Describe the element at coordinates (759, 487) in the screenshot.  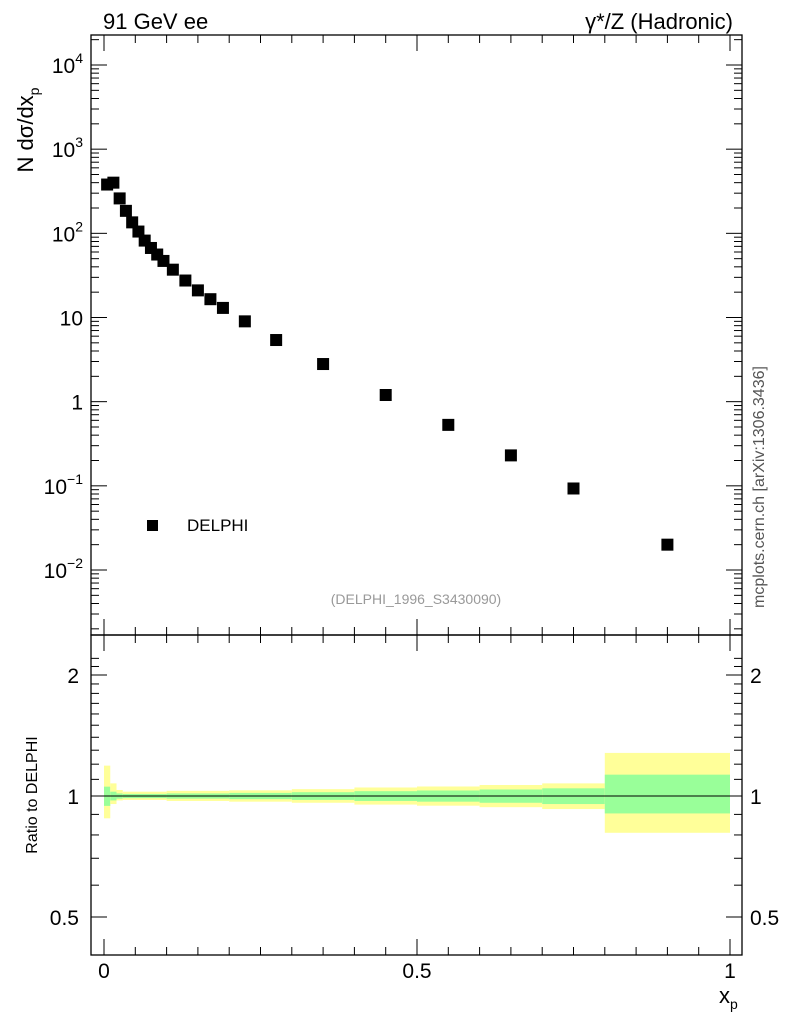
I see `side-note: mcplots.cern.ch [arXiv:1306.3436]` at that location.